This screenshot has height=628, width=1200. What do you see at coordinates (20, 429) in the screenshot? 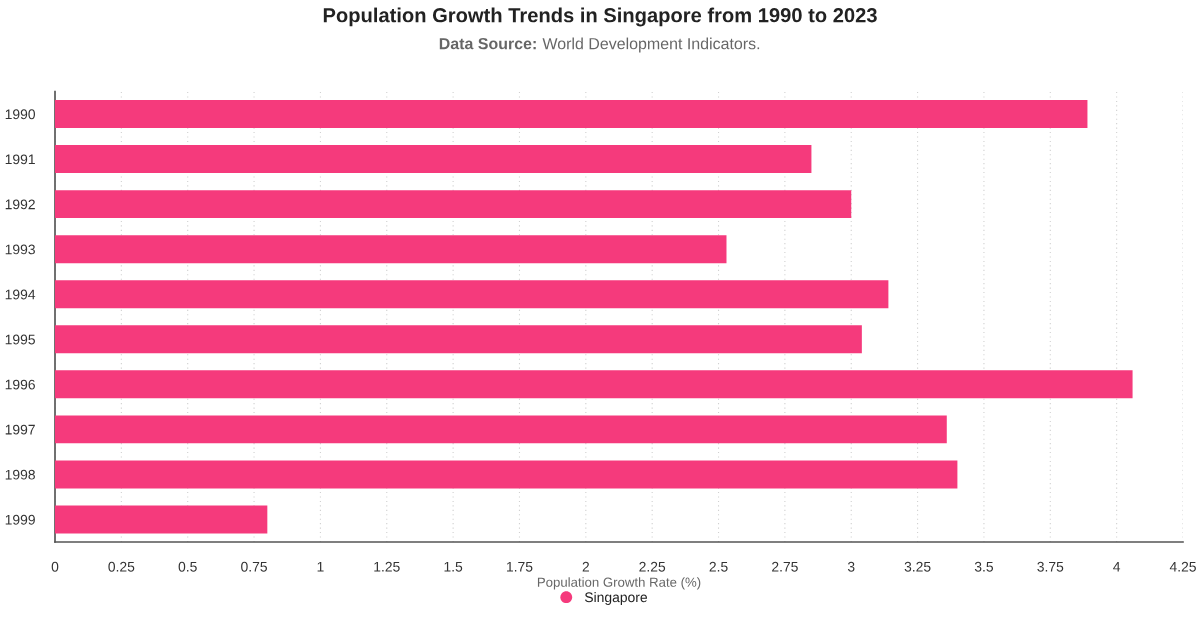
I see `y-tick-label: 1997` at bounding box center [20, 429].